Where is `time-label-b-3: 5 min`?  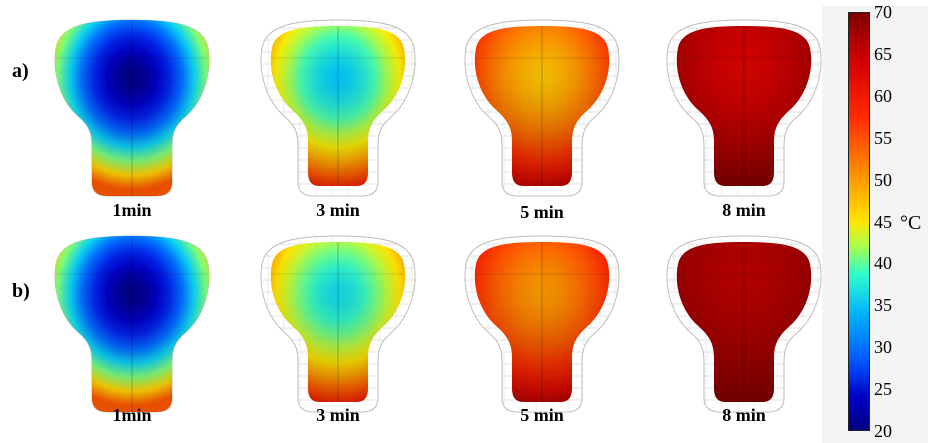 time-label-b-3: 5 min is located at coordinates (542, 415).